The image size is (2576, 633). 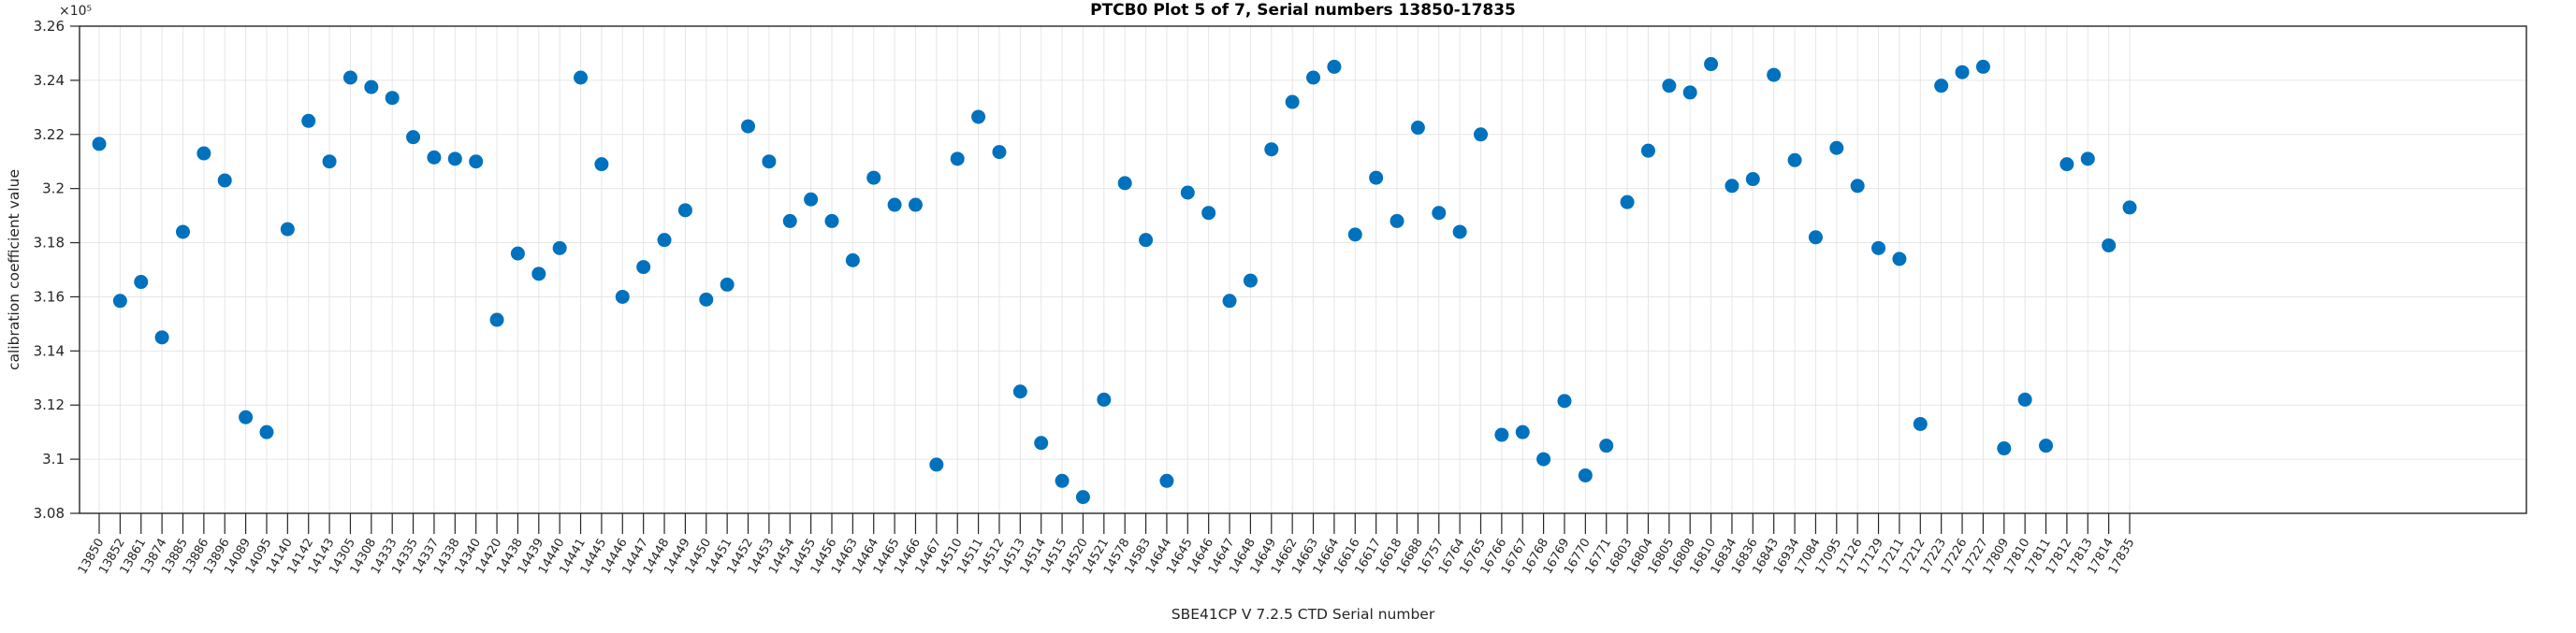 What do you see at coordinates (49, 134) in the screenshot?
I see `y-tick-label: 3.22` at bounding box center [49, 134].